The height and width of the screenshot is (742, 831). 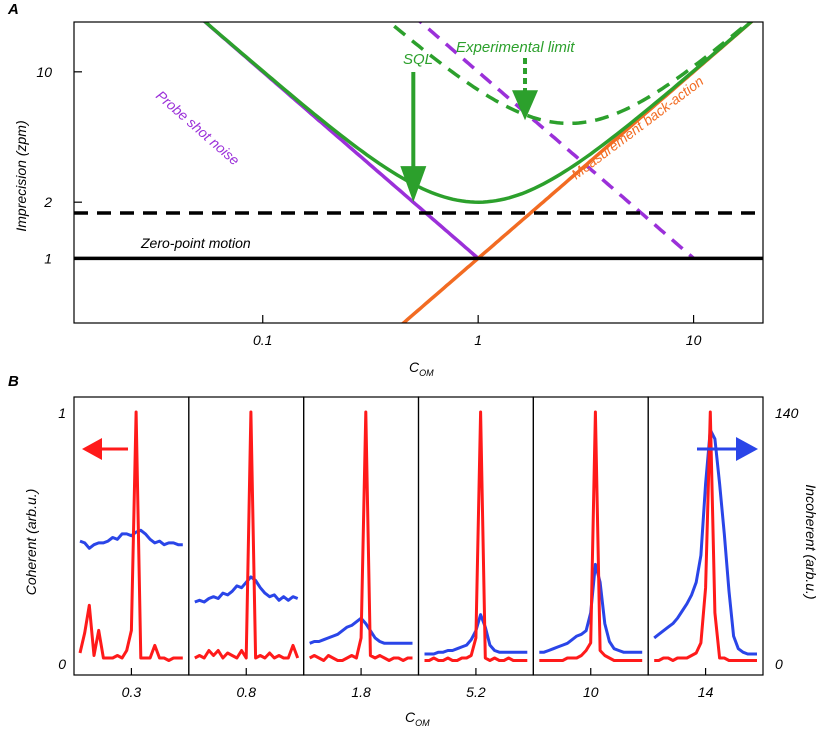 I want to click on series-experimental-limit-line, so click(x=569, y=74).